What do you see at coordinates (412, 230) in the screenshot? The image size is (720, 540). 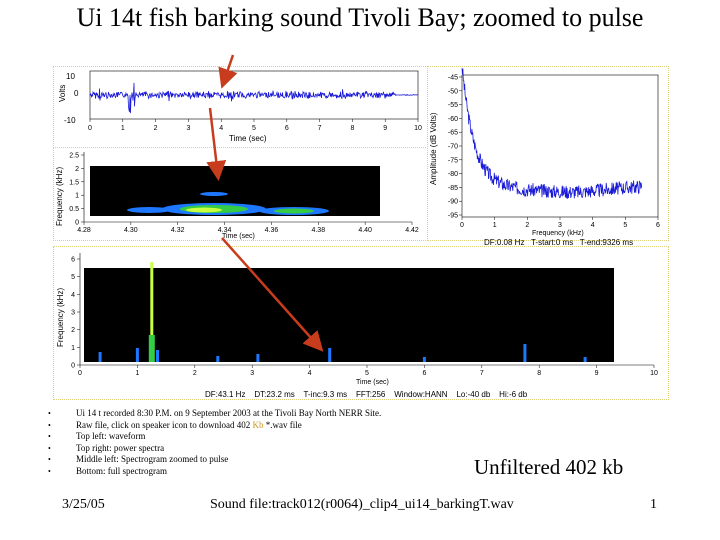 I see `zoom-spectrogram-xtick: 4.42` at bounding box center [412, 230].